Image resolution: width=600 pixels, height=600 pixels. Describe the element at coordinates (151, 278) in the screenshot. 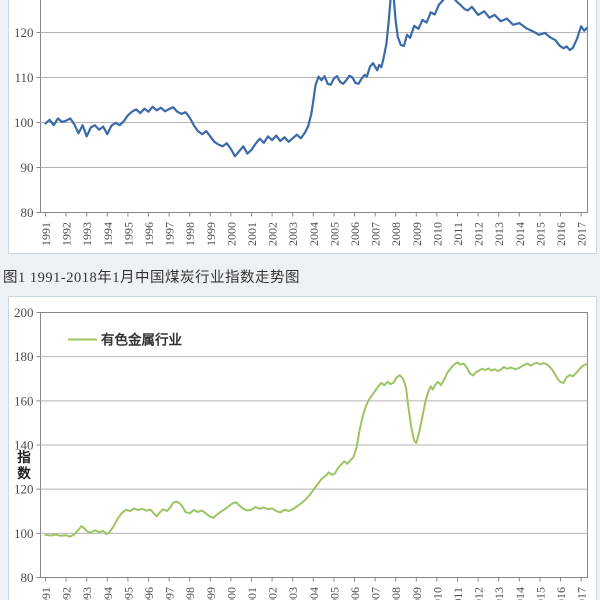

I see `figure-caption: 图1 1991-2018年1月中国煤炭行业指数走势图` at that location.